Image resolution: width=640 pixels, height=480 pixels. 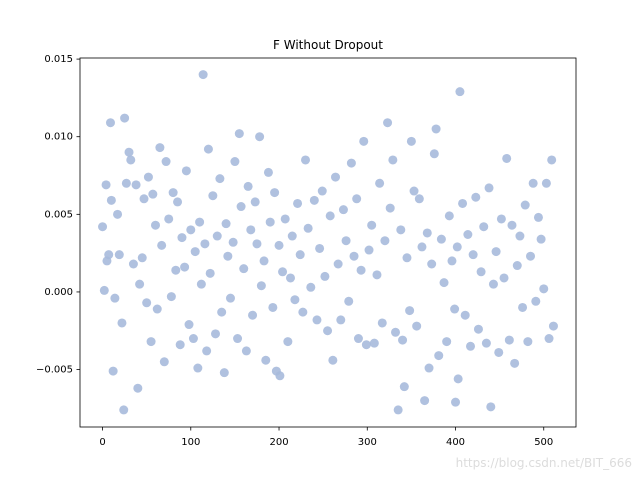 I want to click on y-tick-label: 0.005, so click(x=58, y=214).